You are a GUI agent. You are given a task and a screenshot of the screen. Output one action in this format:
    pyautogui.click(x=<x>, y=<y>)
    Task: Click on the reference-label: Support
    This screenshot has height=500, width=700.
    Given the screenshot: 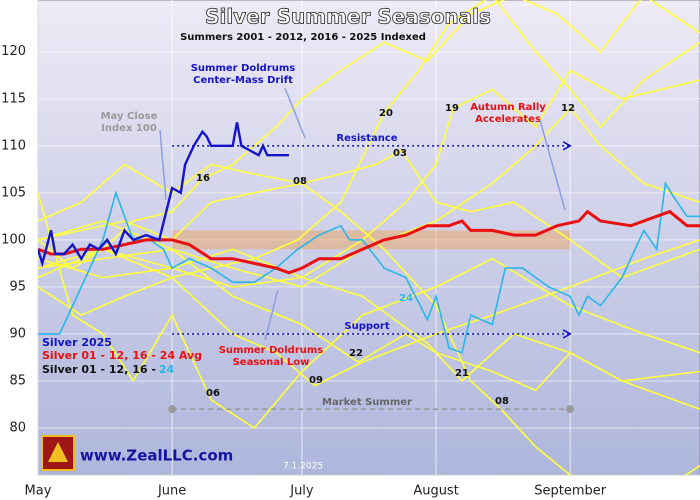 What is the action you would take?
    pyautogui.click(x=366, y=326)
    